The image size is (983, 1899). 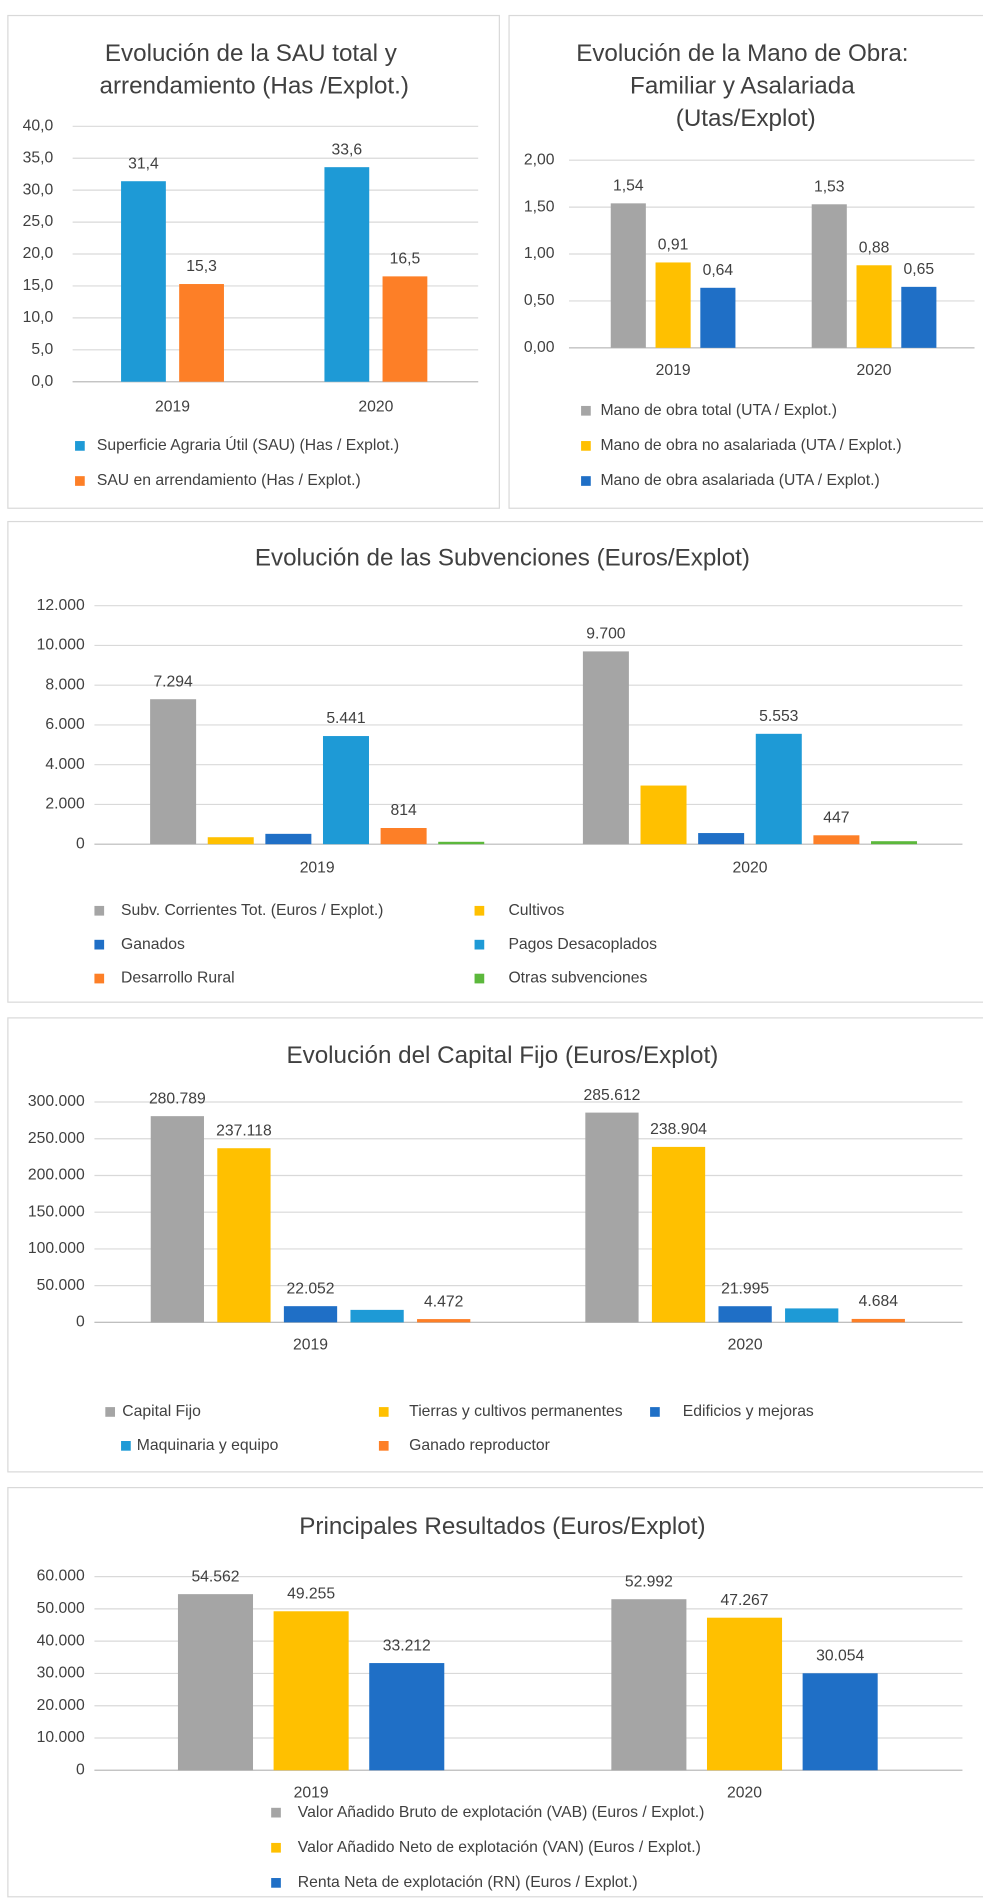 I want to click on chart-title: Principales Resultados (Euros/Explot), so click(x=502, y=1527).